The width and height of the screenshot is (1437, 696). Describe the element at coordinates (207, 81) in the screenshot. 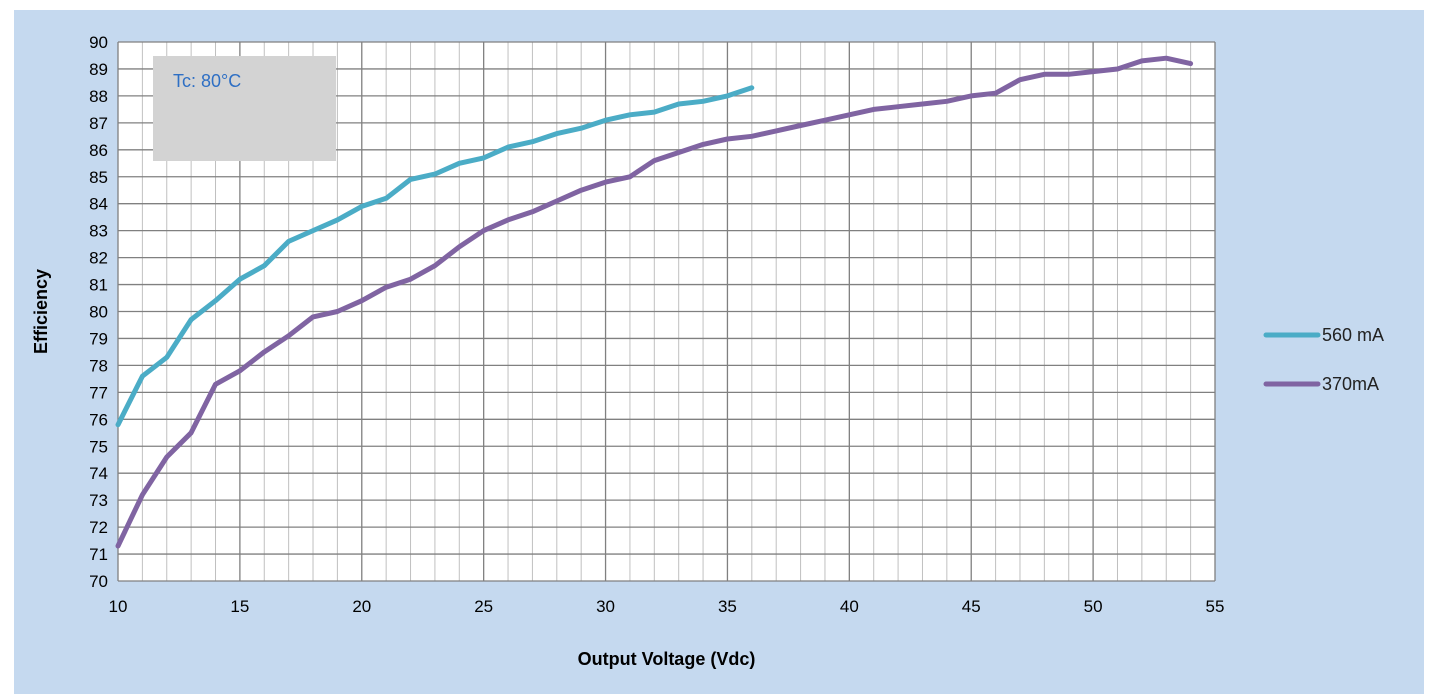

I see `annotation-label: Tc: 80°C` at that location.